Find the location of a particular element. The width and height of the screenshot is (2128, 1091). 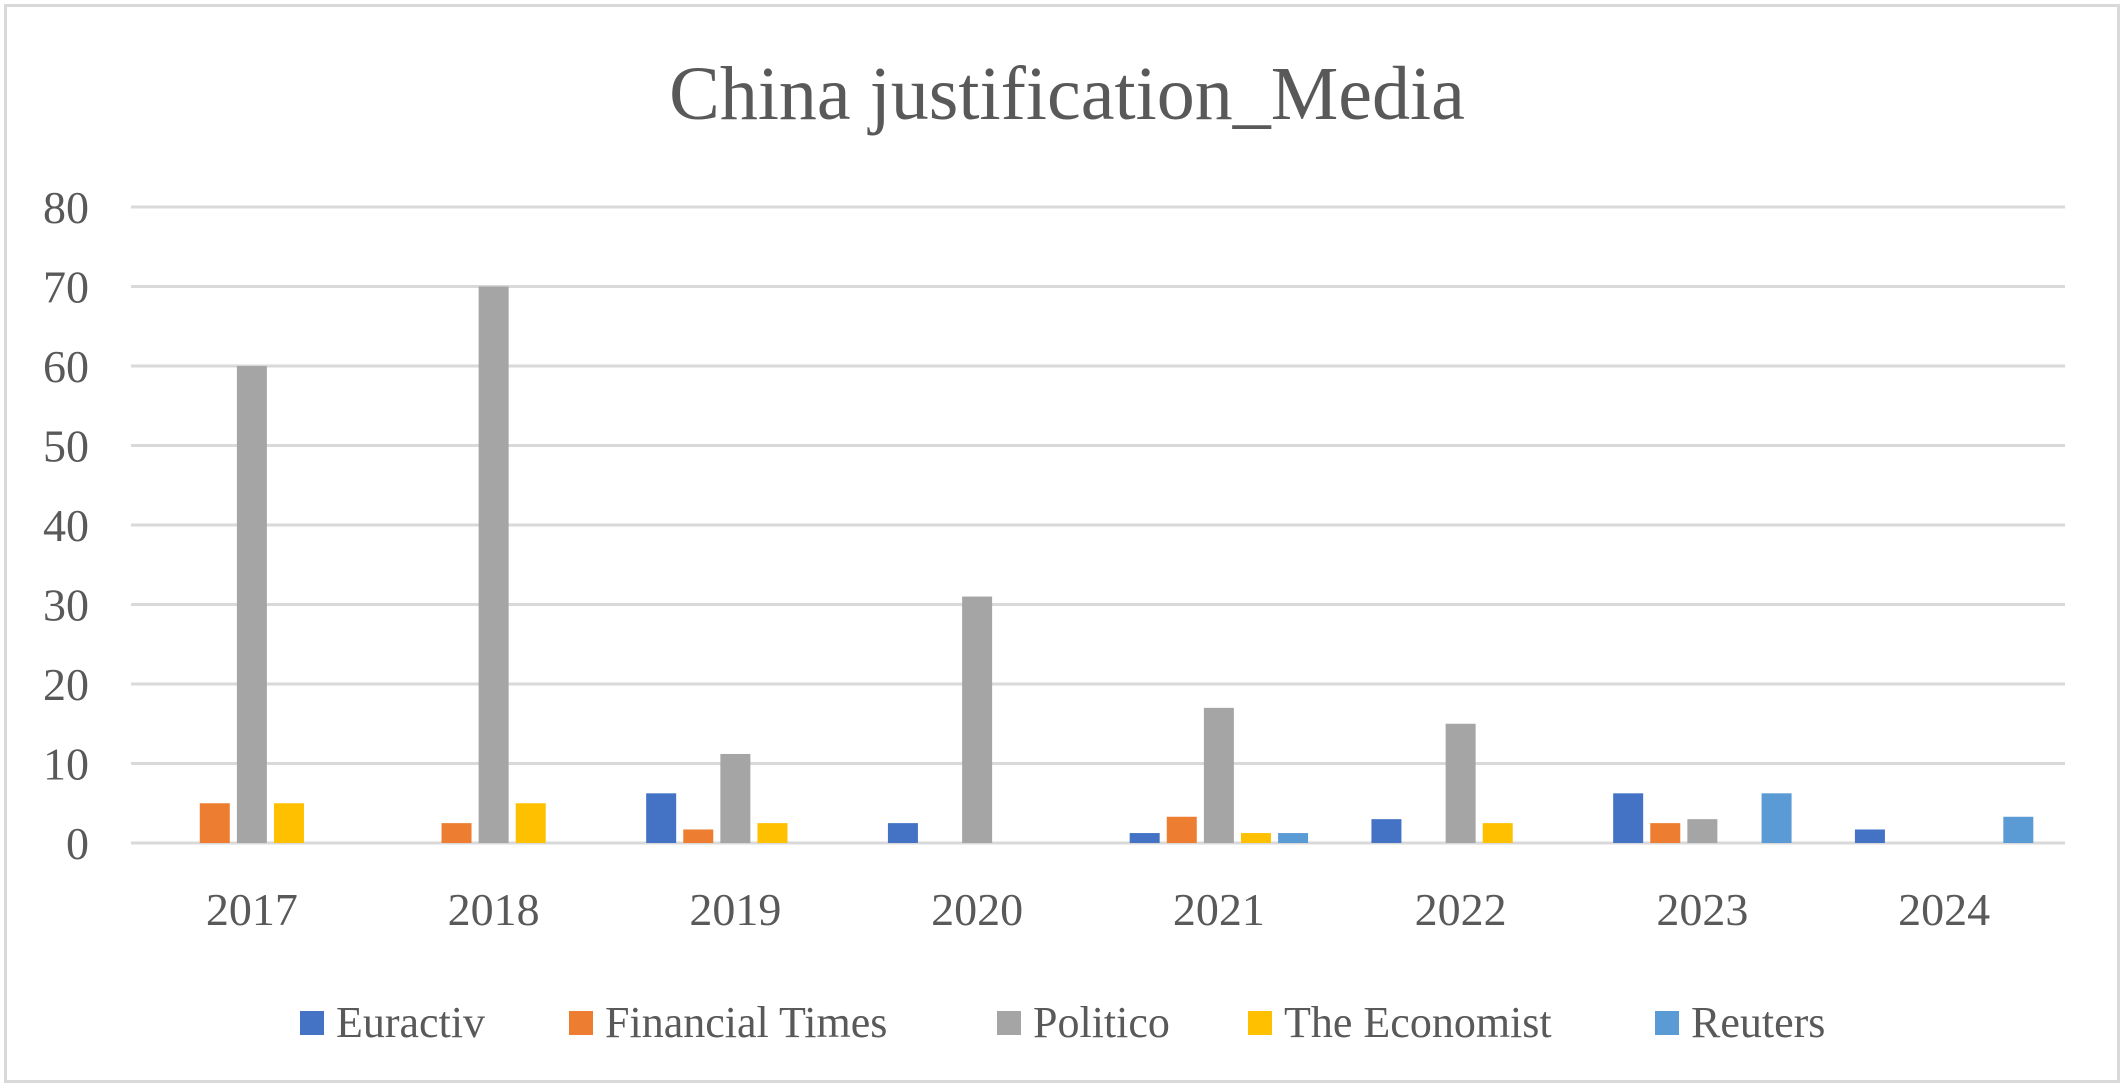

legend-label: Euractiv is located at coordinates (410, 1022).